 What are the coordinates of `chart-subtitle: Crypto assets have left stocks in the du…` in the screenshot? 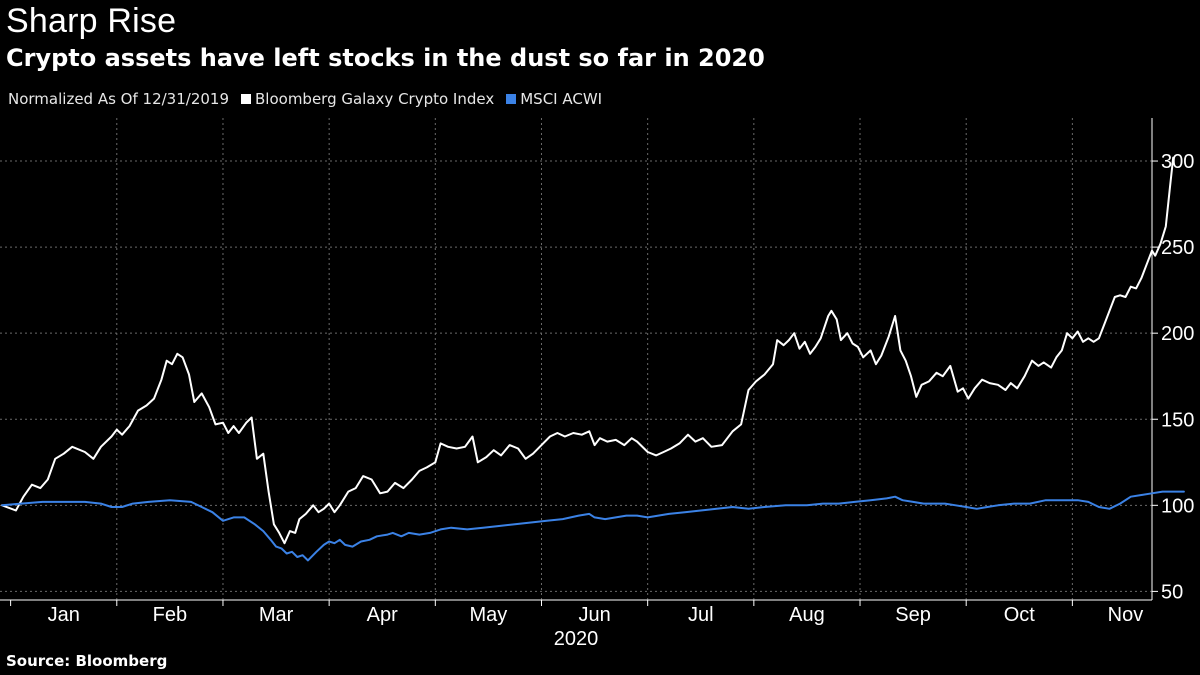 It's located at (385, 58).